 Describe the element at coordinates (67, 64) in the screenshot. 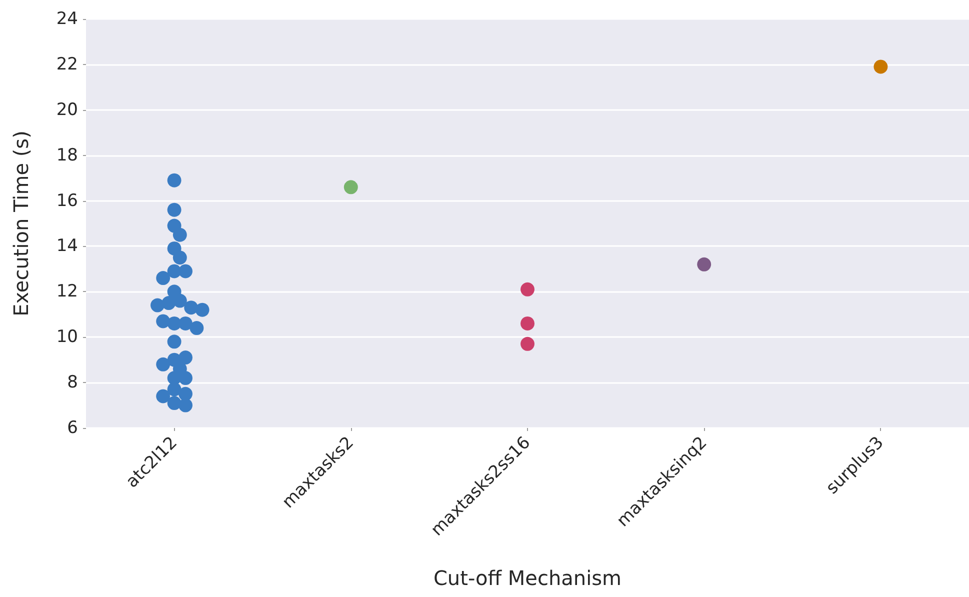

I see `y-tick-label: 22` at that location.